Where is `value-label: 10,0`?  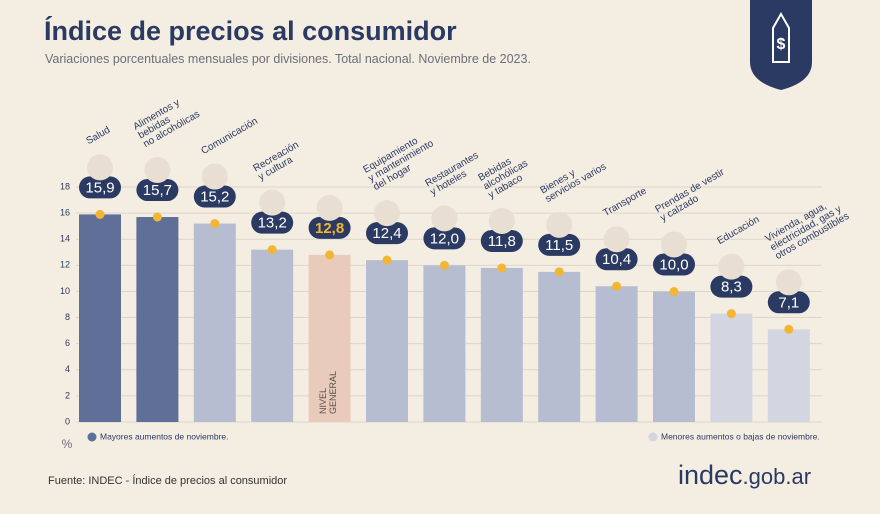 value-label: 10,0 is located at coordinates (673, 264).